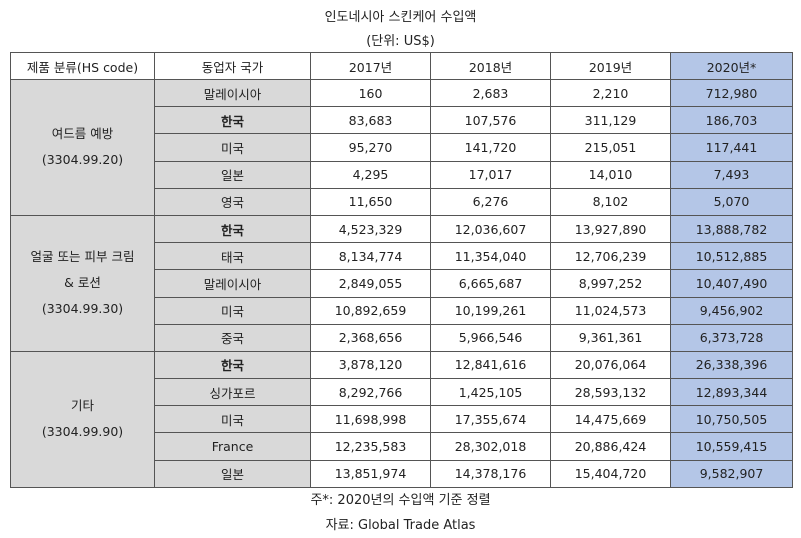 This screenshot has height=538, width=801. What do you see at coordinates (731, 201) in the screenshot?
I see `value-cell-2020: 5,070` at bounding box center [731, 201].